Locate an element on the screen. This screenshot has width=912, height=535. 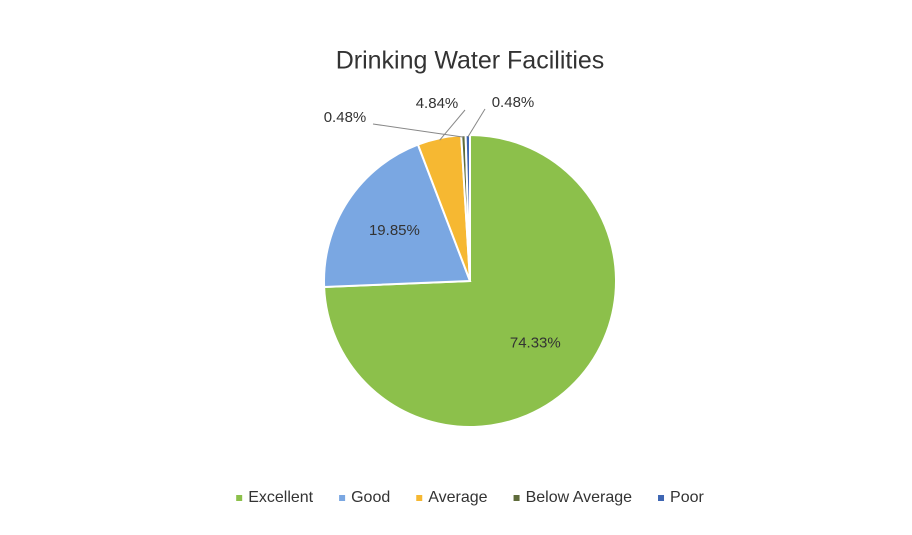
legend-label: Good is located at coordinates (370, 497).